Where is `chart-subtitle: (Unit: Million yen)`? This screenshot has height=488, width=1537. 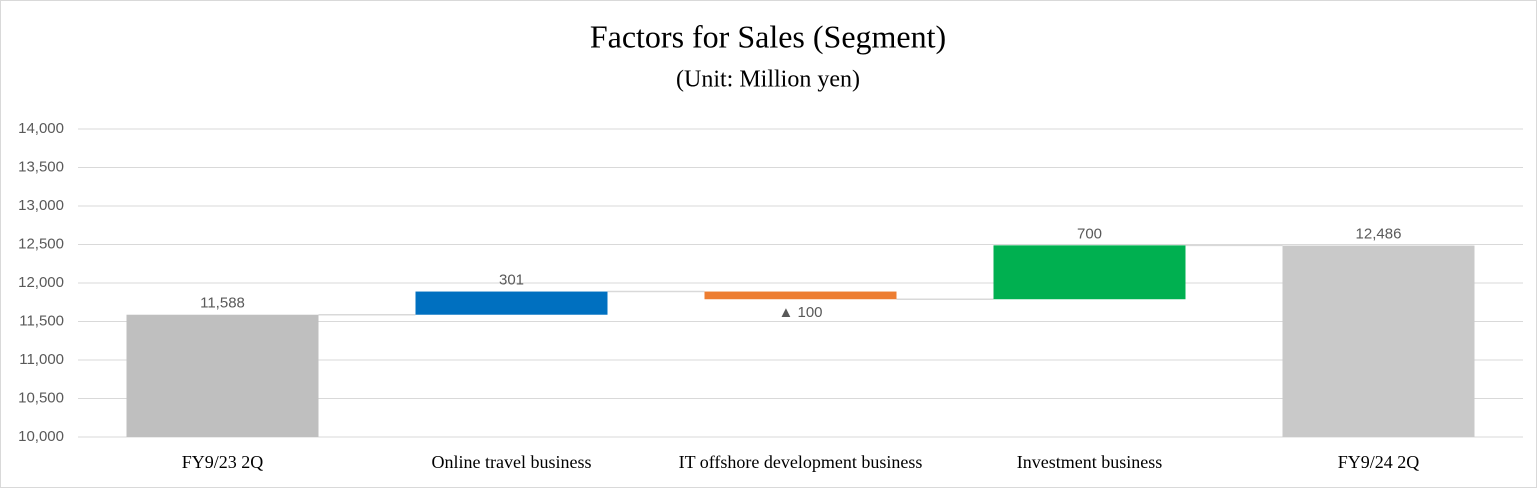 chart-subtitle: (Unit: Million yen) is located at coordinates (768, 80).